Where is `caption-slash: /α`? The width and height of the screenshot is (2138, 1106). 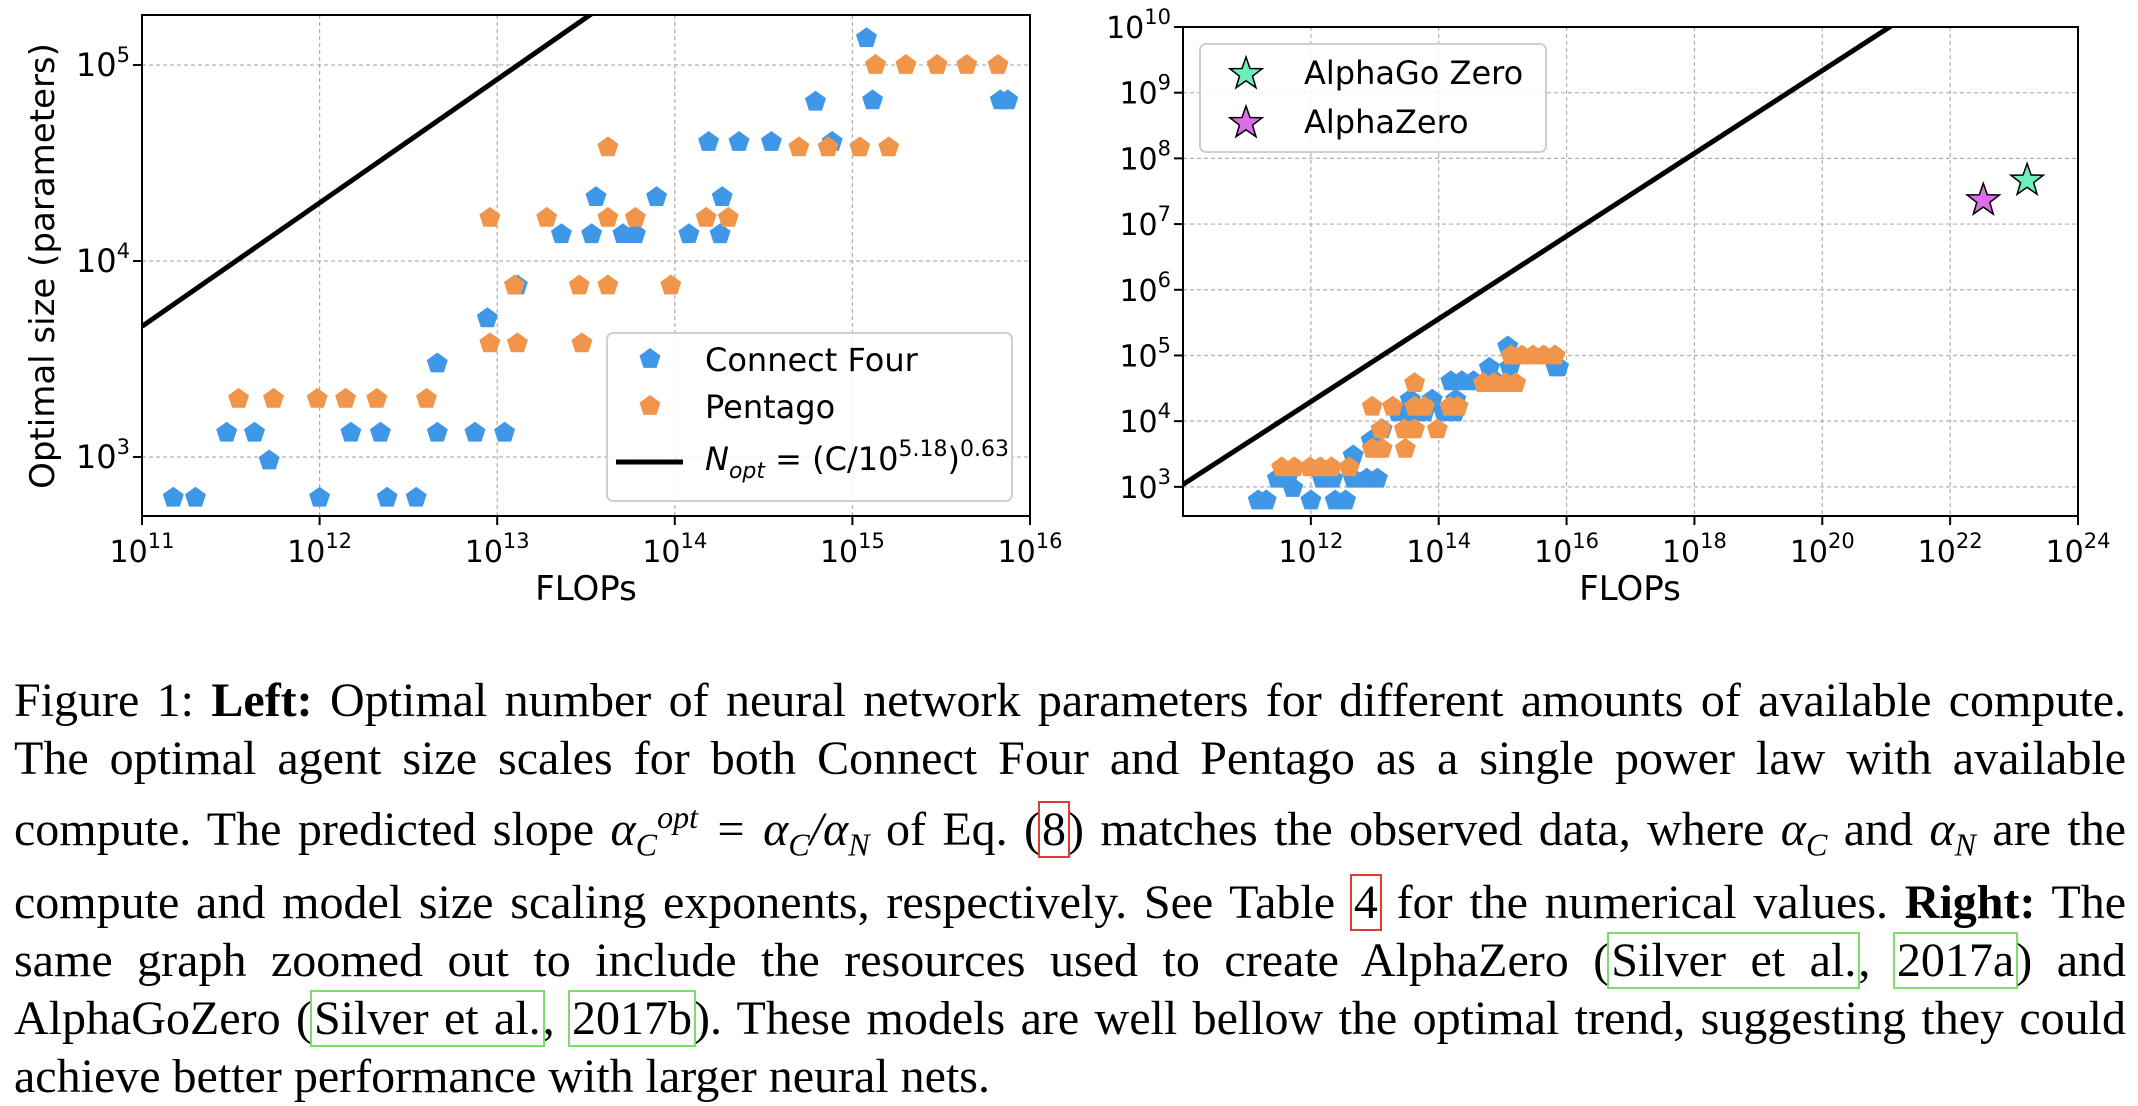 caption-slash: /α is located at coordinates (829, 829).